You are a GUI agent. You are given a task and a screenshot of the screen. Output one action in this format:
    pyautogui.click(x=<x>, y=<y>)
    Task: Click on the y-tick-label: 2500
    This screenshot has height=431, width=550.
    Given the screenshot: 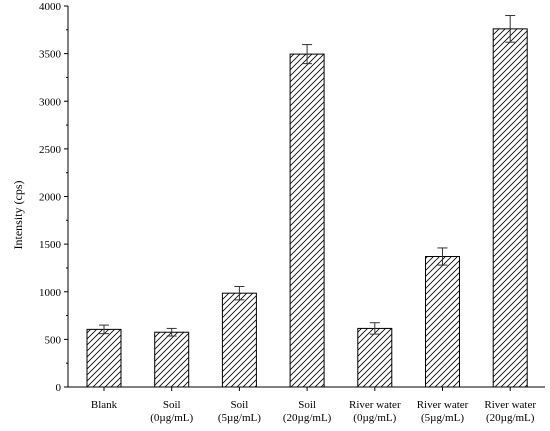 What is the action you would take?
    pyautogui.click(x=50, y=150)
    